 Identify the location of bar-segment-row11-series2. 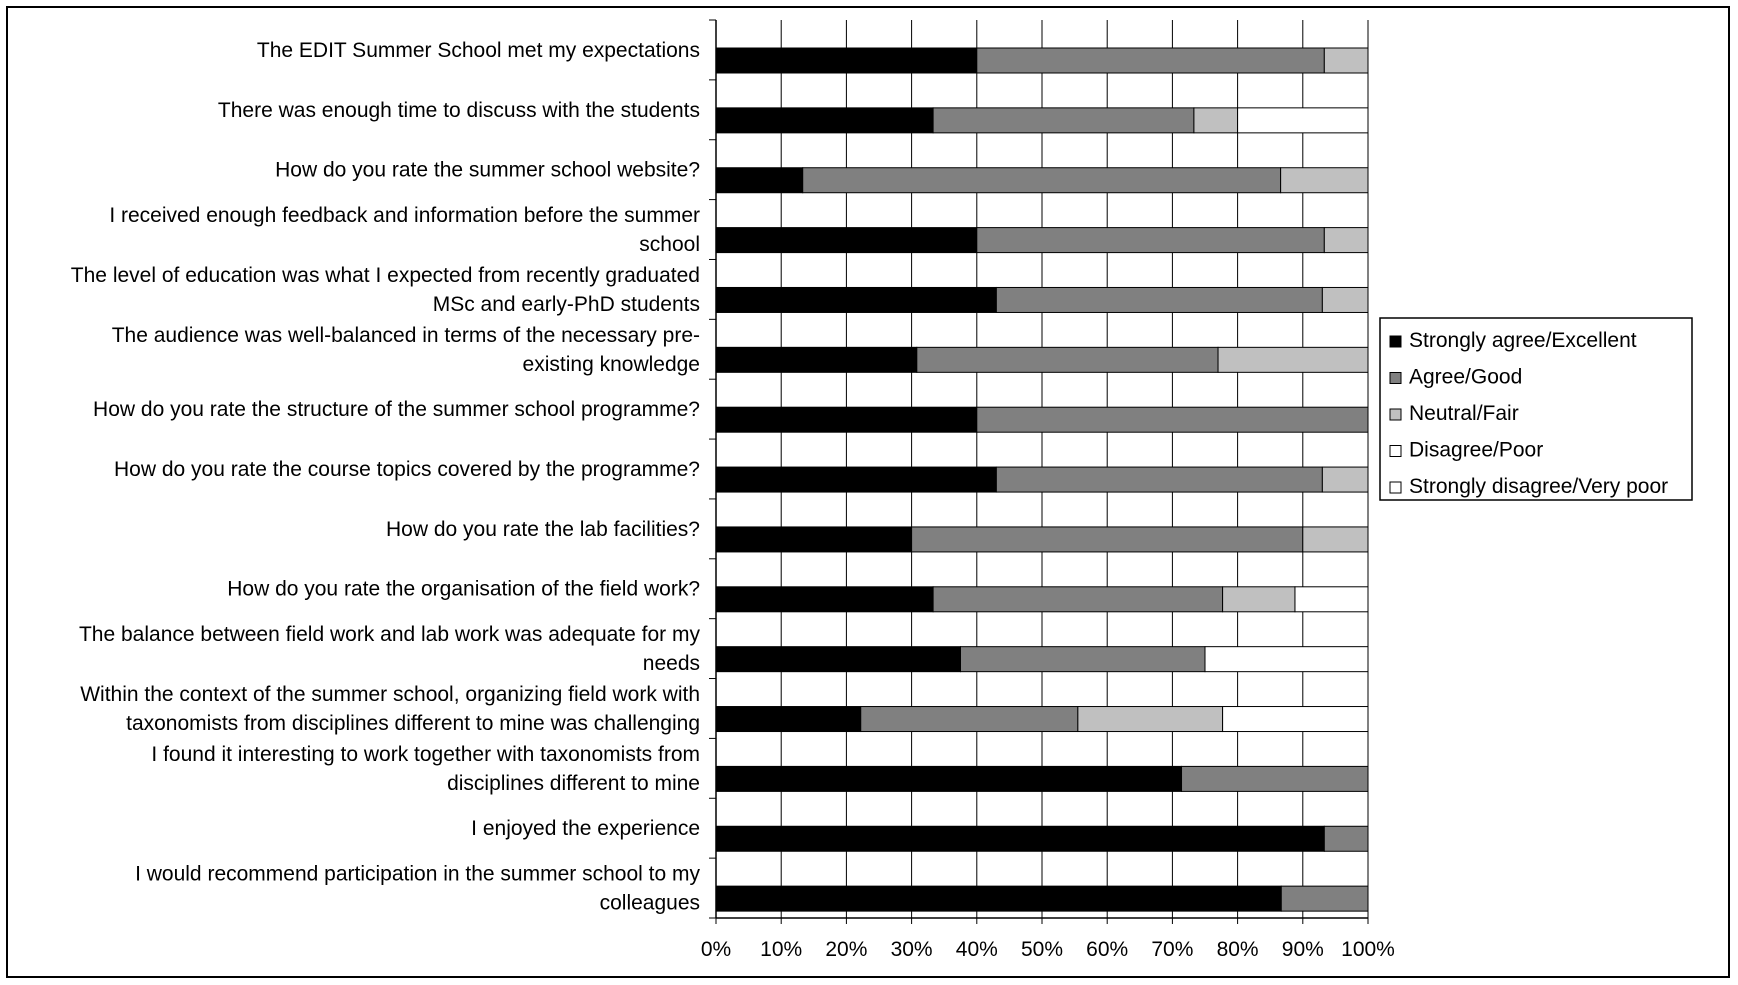
(1150, 719).